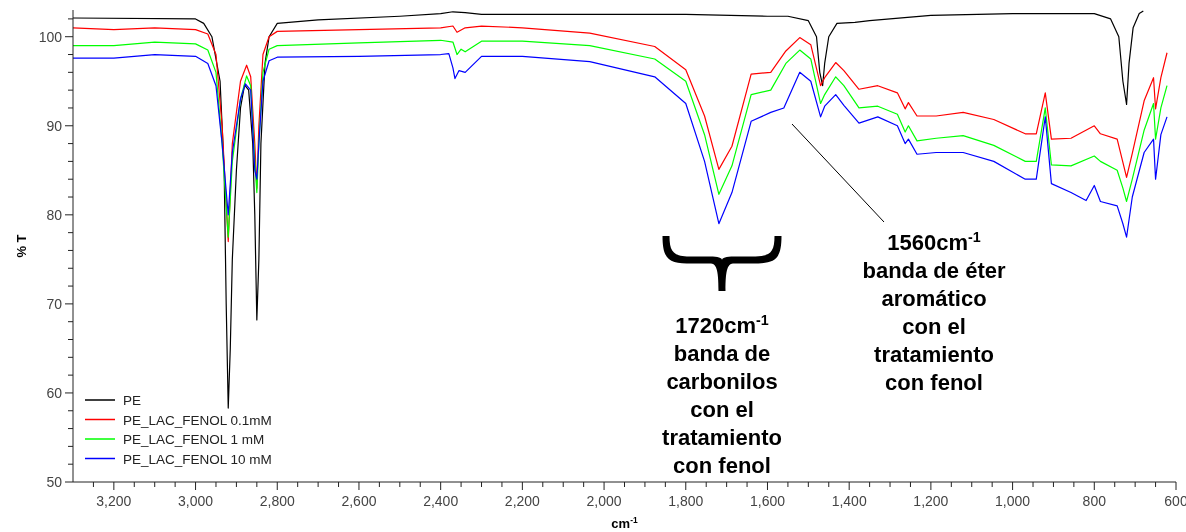 This screenshot has height=532, width=1186. What do you see at coordinates (54, 125) in the screenshot?
I see `y-tick-label: 90` at bounding box center [54, 125].